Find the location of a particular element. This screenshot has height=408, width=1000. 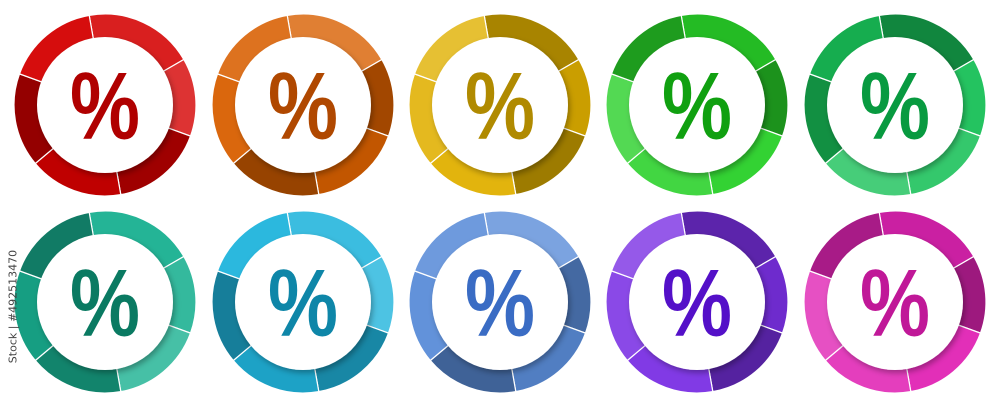

percent-icon-red: % is located at coordinates (105, 105).